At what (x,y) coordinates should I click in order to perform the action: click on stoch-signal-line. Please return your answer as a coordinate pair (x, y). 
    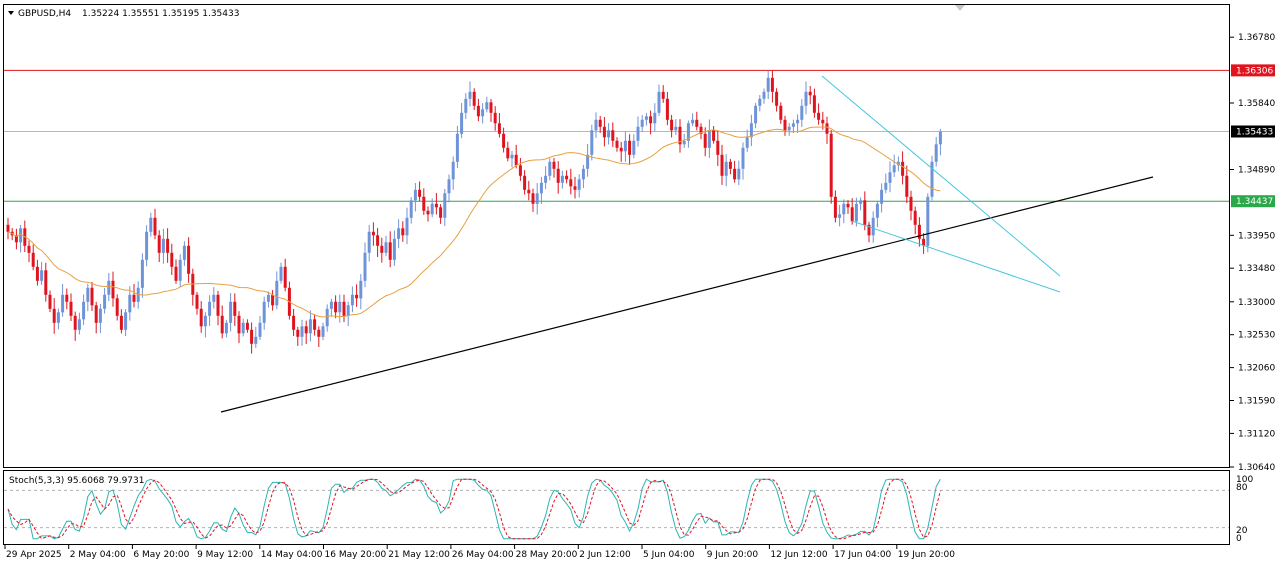
    Looking at the image, I should click on (474, 509).